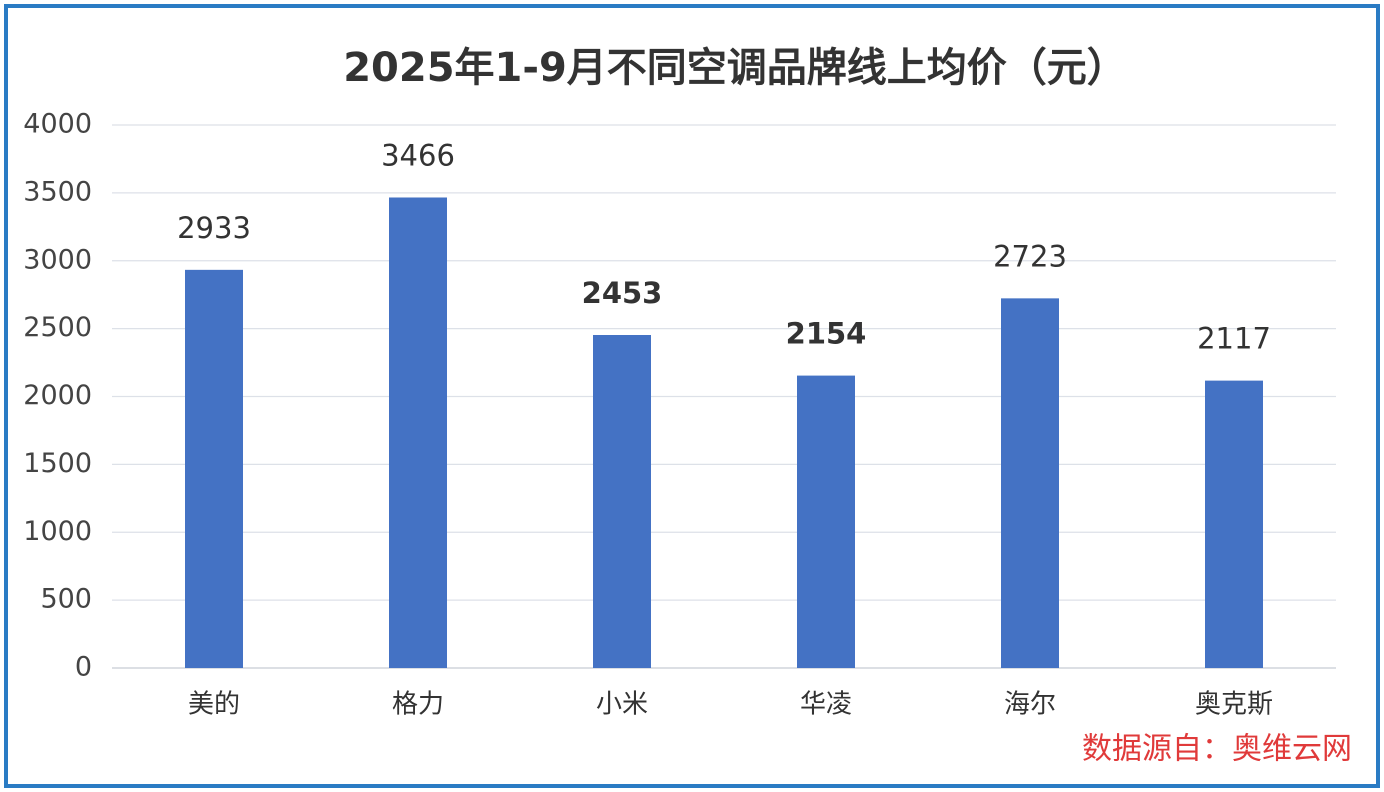  What do you see at coordinates (214, 228) in the screenshot?
I see `value-label: 2933` at bounding box center [214, 228].